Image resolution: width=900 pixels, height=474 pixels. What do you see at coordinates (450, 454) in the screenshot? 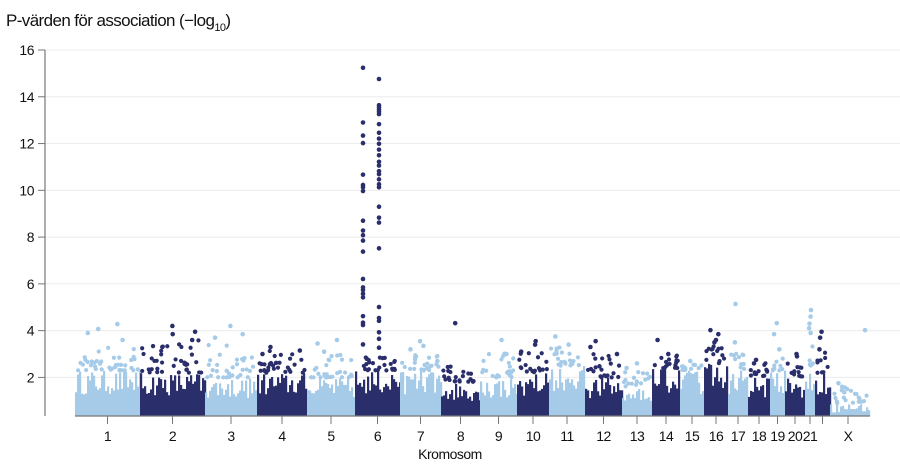
I see `x-axis-label: Kromosom` at bounding box center [450, 454].